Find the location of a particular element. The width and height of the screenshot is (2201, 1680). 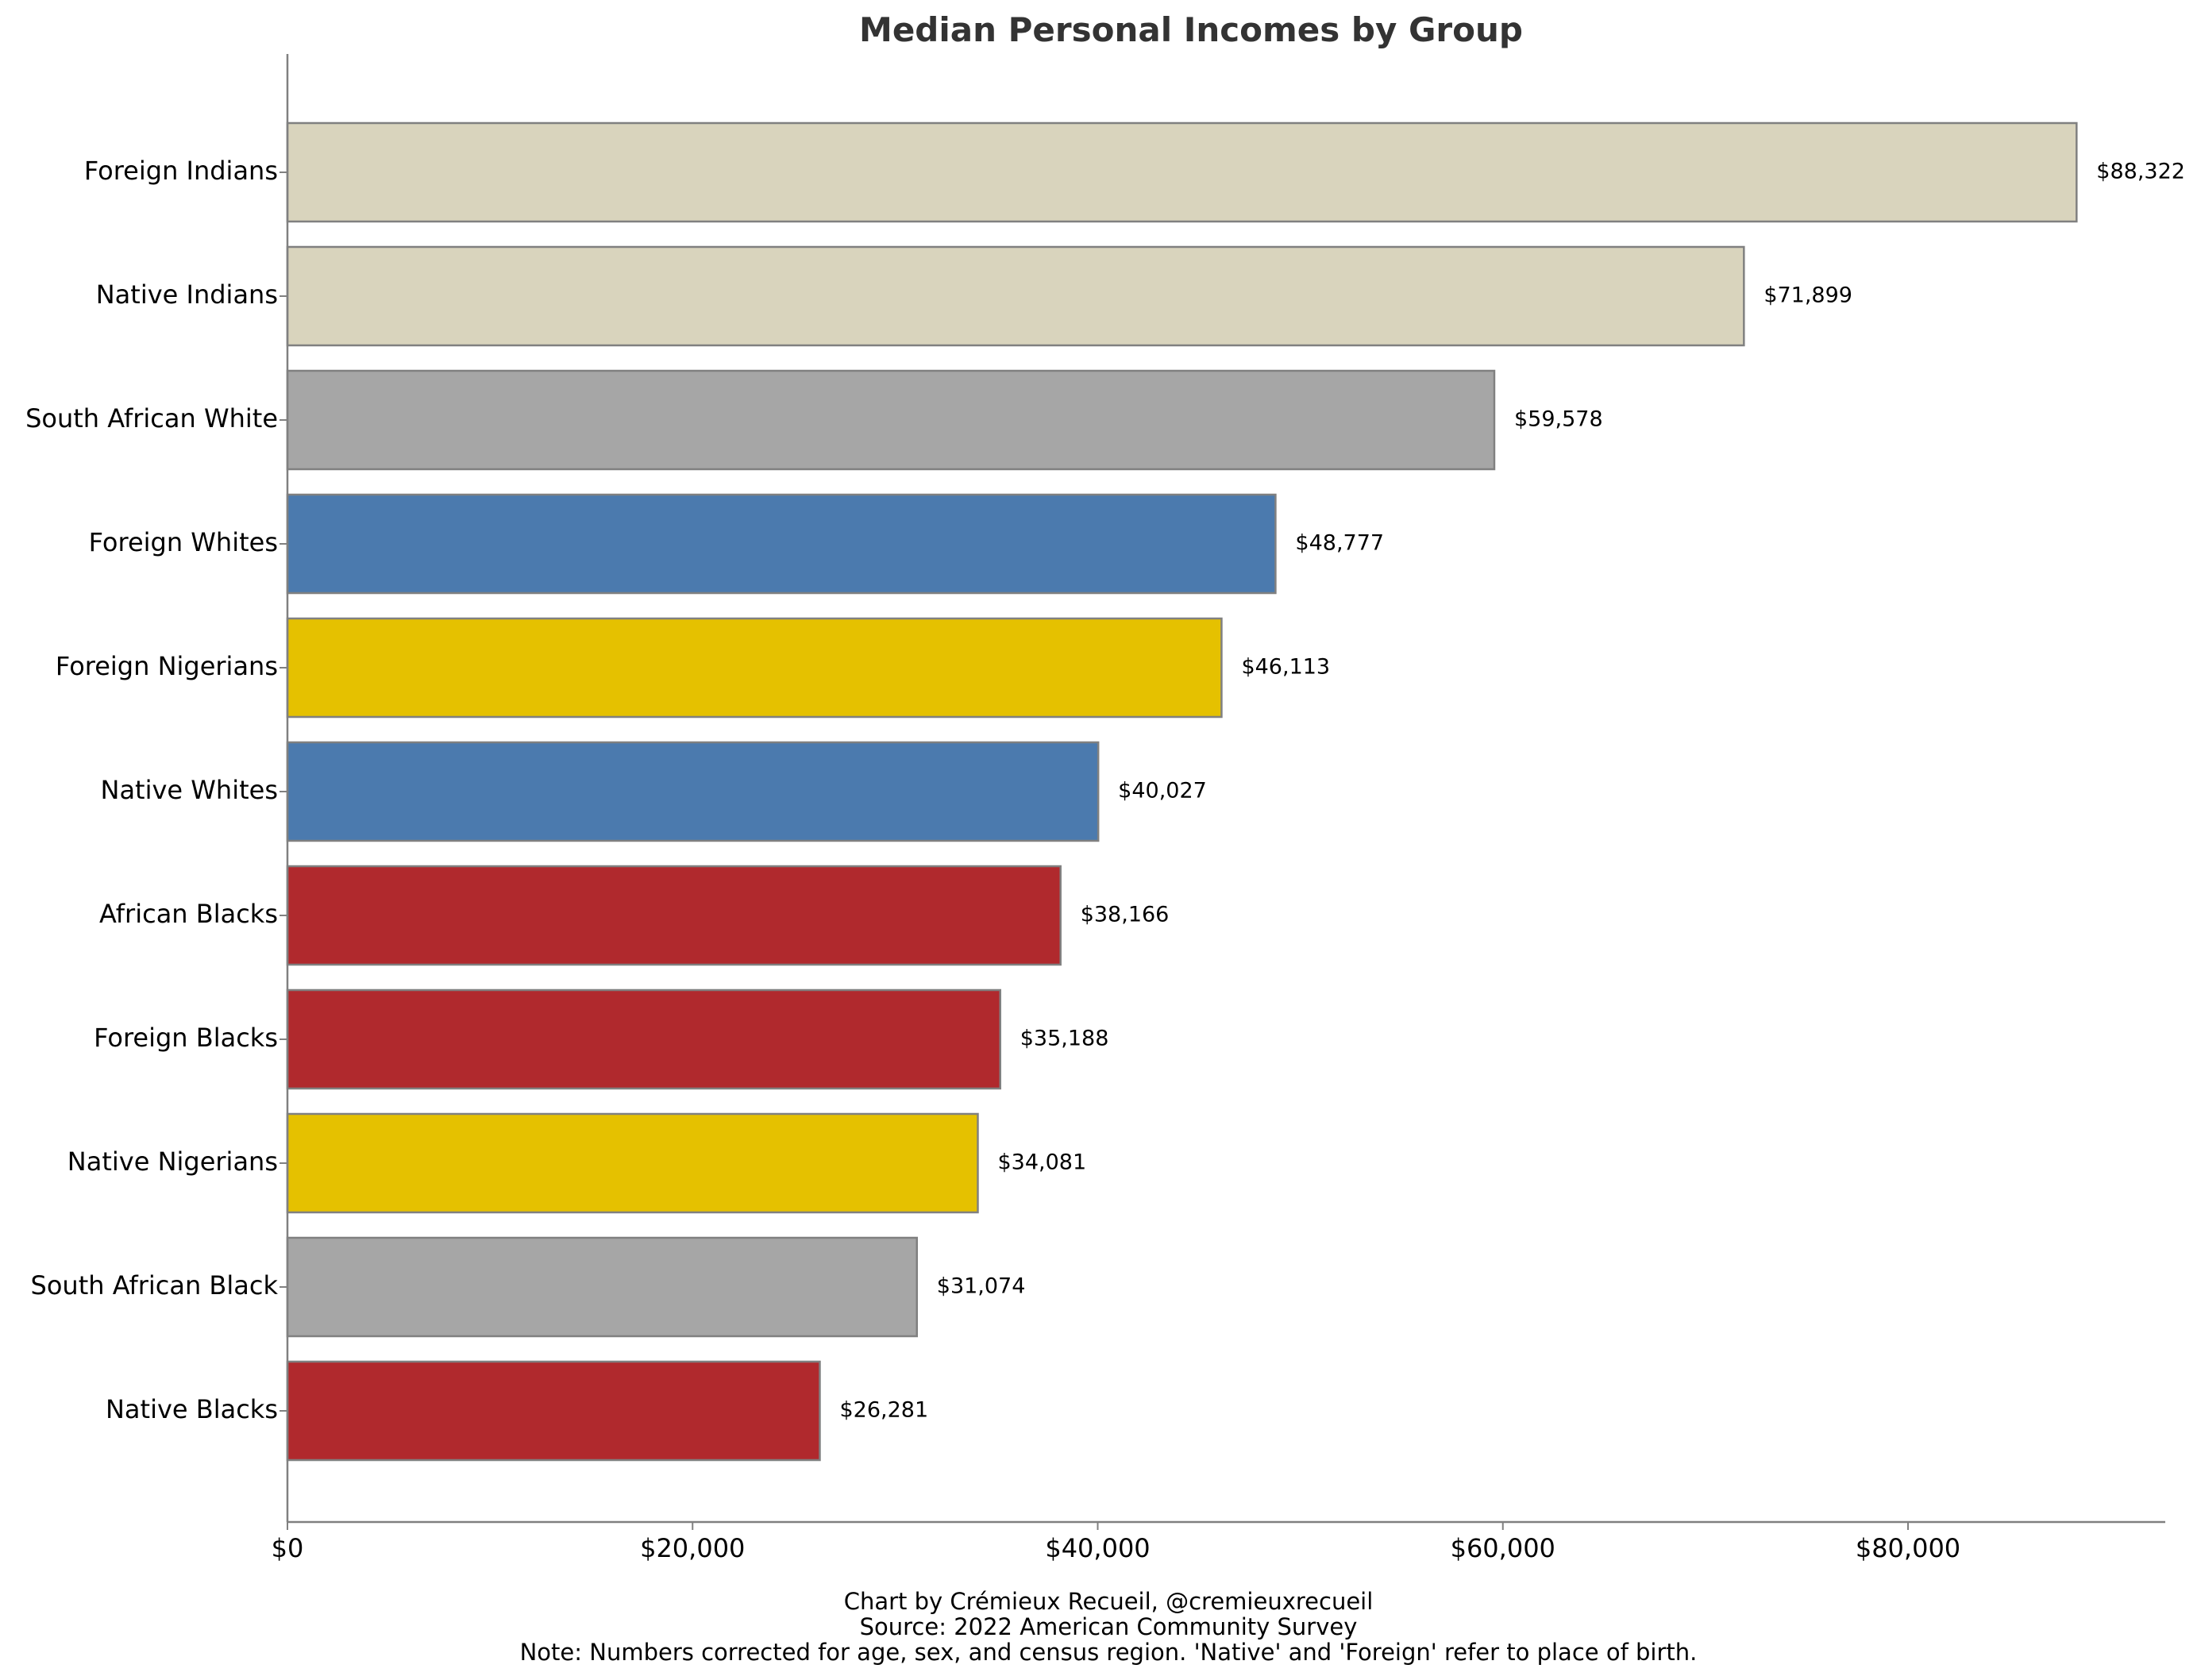

x-tick-label-4: $80,000 is located at coordinates (1908, 1548).